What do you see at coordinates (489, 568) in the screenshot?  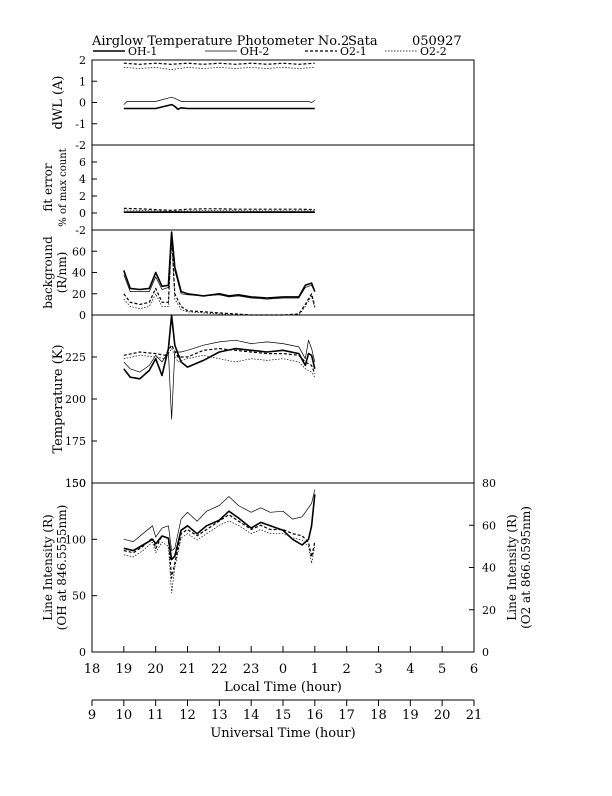 I see `right-y-tick-label: 40` at bounding box center [489, 568].